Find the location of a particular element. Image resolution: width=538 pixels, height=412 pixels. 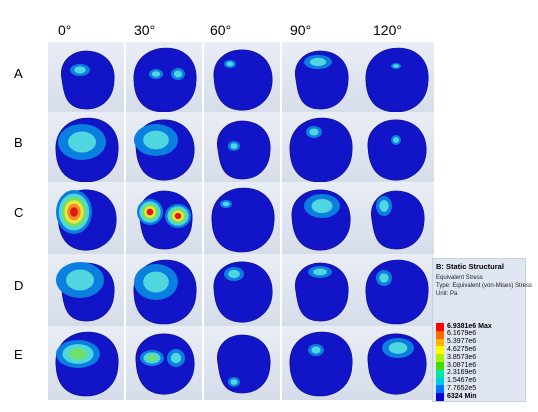

legend-quantity: Equivalent Stress is located at coordinates (459, 278).